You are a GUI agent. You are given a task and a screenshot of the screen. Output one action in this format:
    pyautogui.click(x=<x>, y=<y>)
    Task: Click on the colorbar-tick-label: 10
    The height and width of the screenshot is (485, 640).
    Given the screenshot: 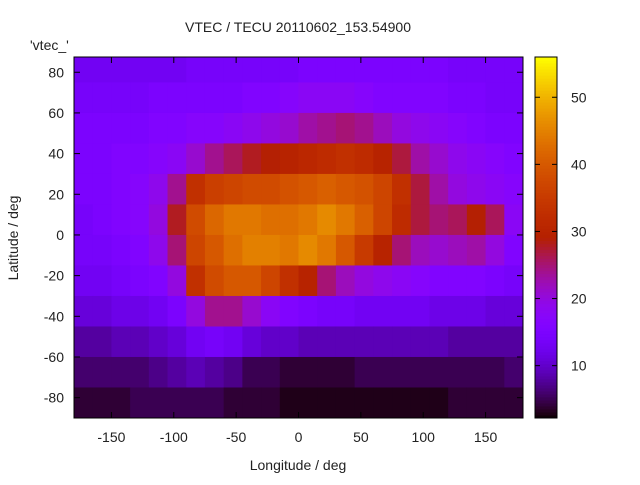 What is the action you would take?
    pyautogui.click(x=579, y=366)
    